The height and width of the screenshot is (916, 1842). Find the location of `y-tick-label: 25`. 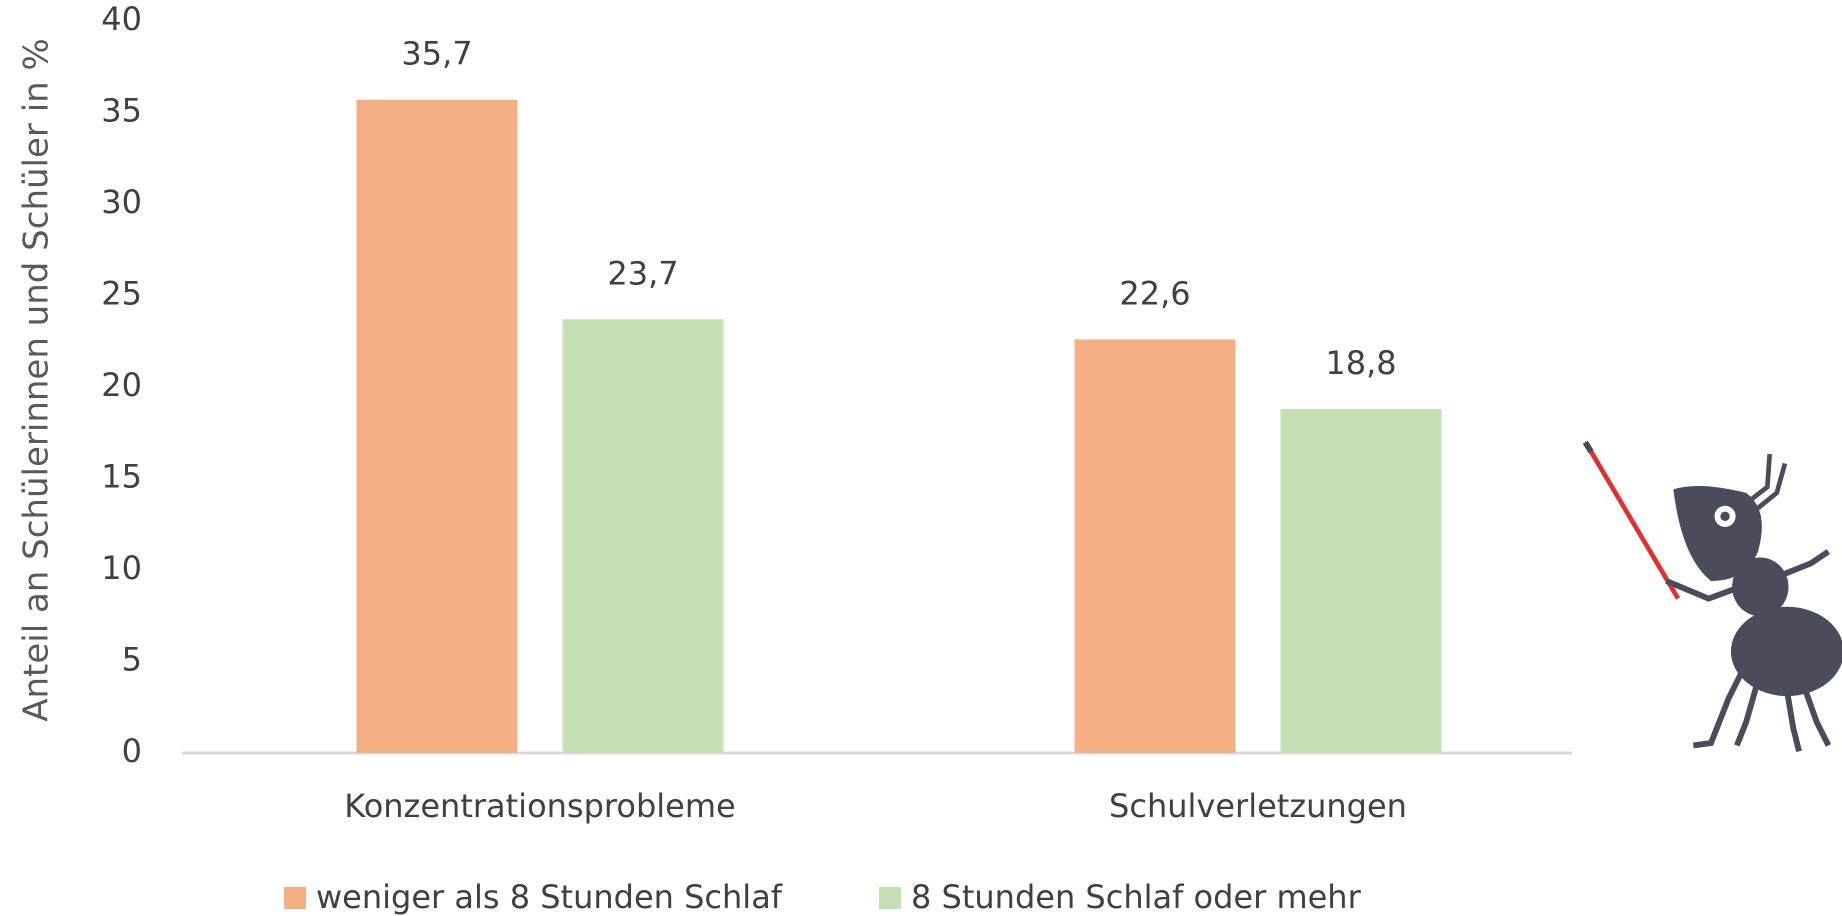

y-tick-label: 25 is located at coordinates (121, 294).